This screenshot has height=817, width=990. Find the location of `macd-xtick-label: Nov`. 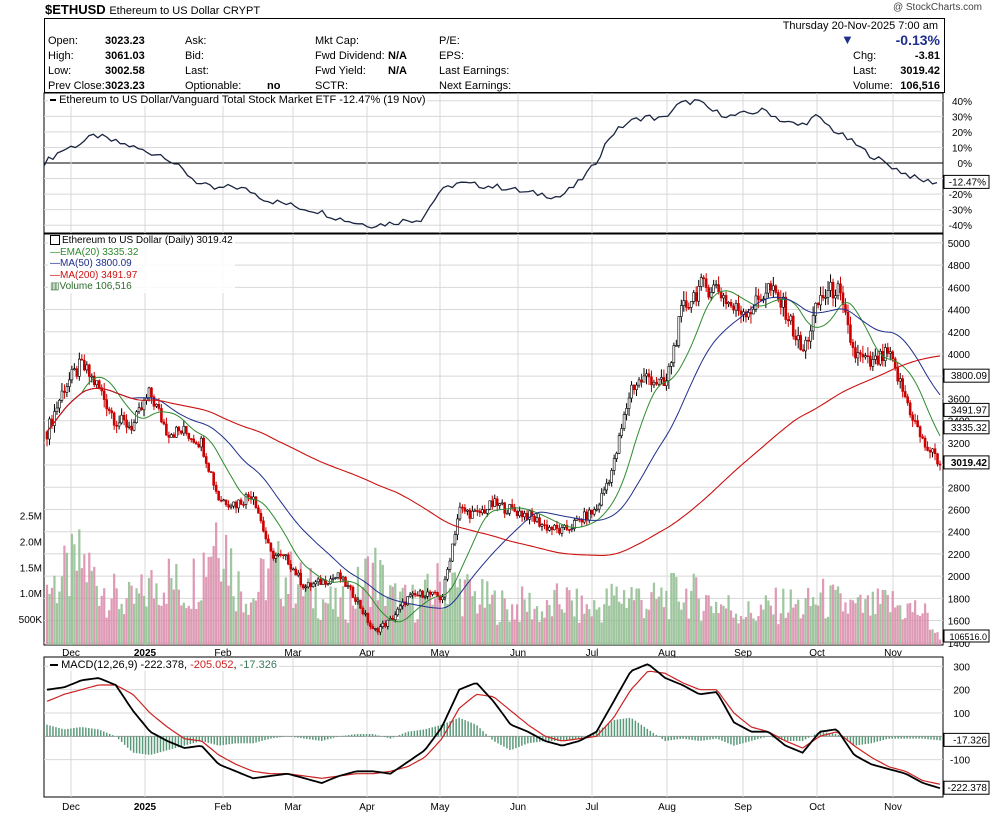

macd-xtick-label: Nov is located at coordinates (893, 807).